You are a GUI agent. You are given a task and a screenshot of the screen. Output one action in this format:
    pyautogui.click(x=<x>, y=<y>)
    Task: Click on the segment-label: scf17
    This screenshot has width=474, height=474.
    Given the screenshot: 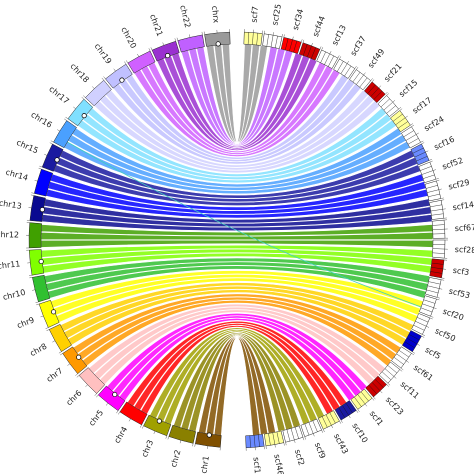 What is the action you would take?
    pyautogui.click(x=422, y=106)
    